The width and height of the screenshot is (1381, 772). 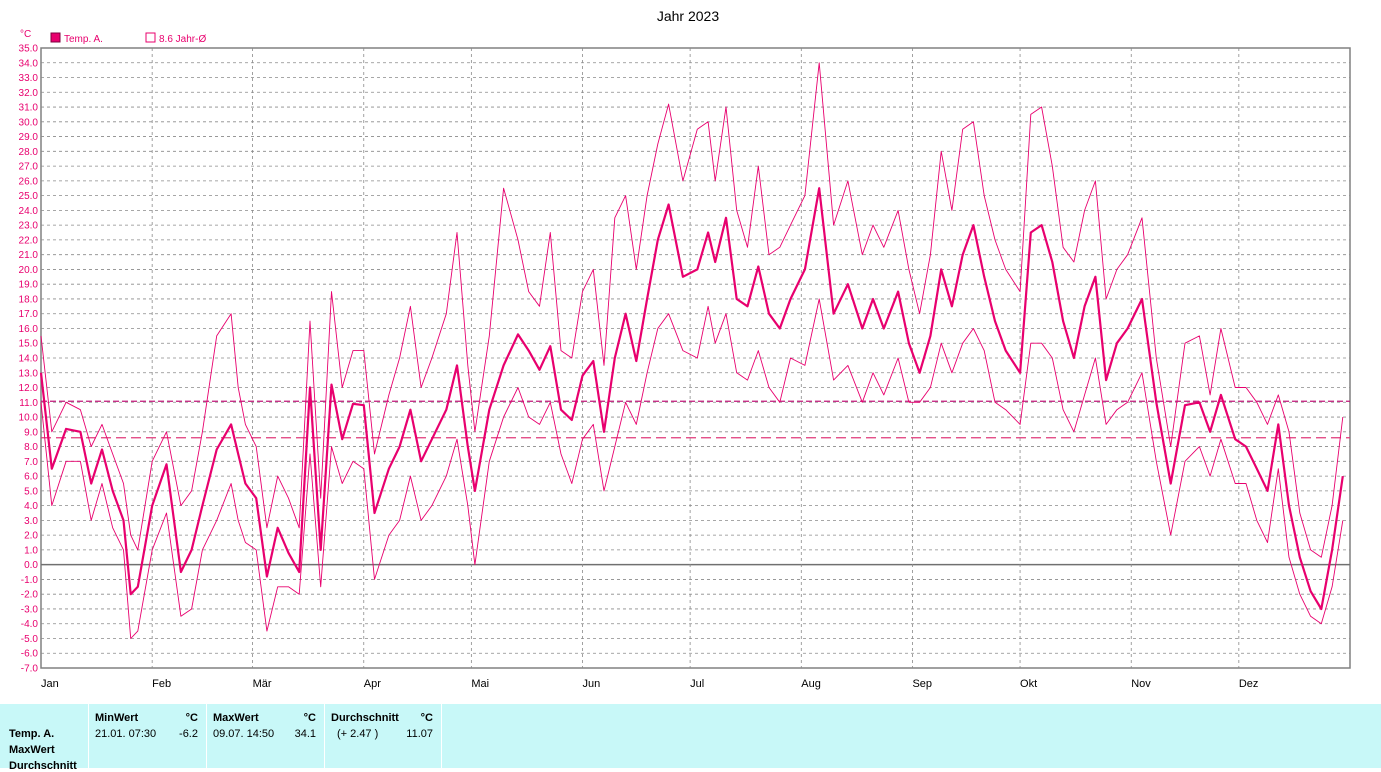 What do you see at coordinates (128, 38) in the screenshot?
I see `legend: Temp. A. 8.6 Jahr-Ø` at bounding box center [128, 38].